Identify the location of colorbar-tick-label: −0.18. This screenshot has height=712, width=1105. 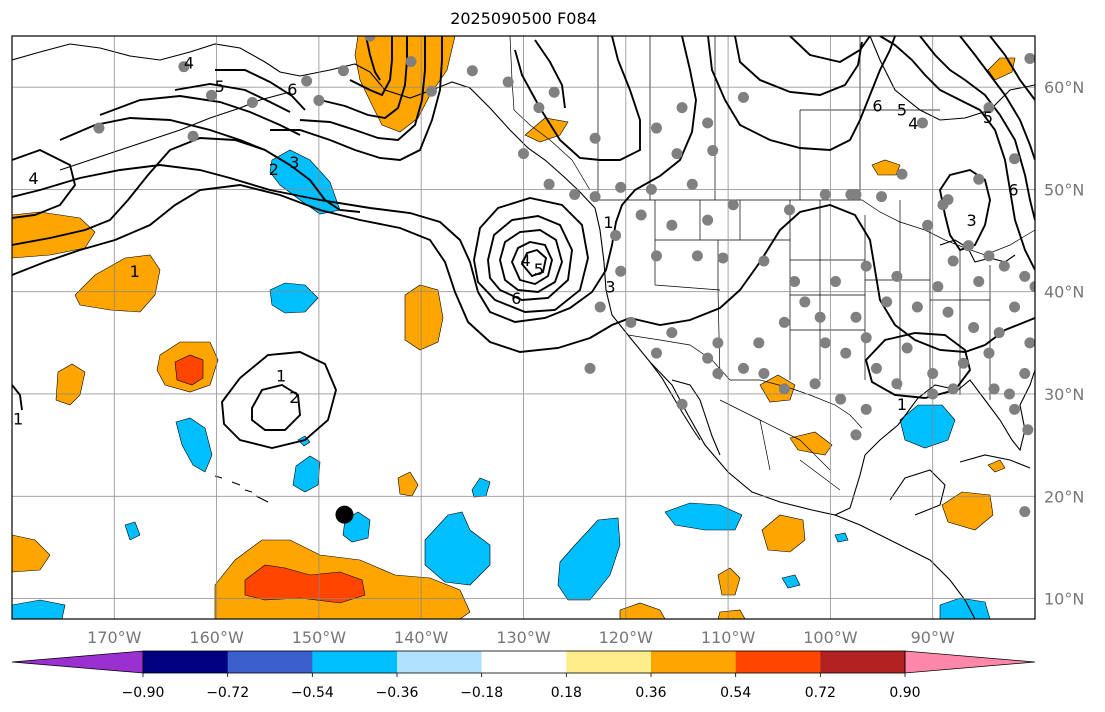
(481, 693).